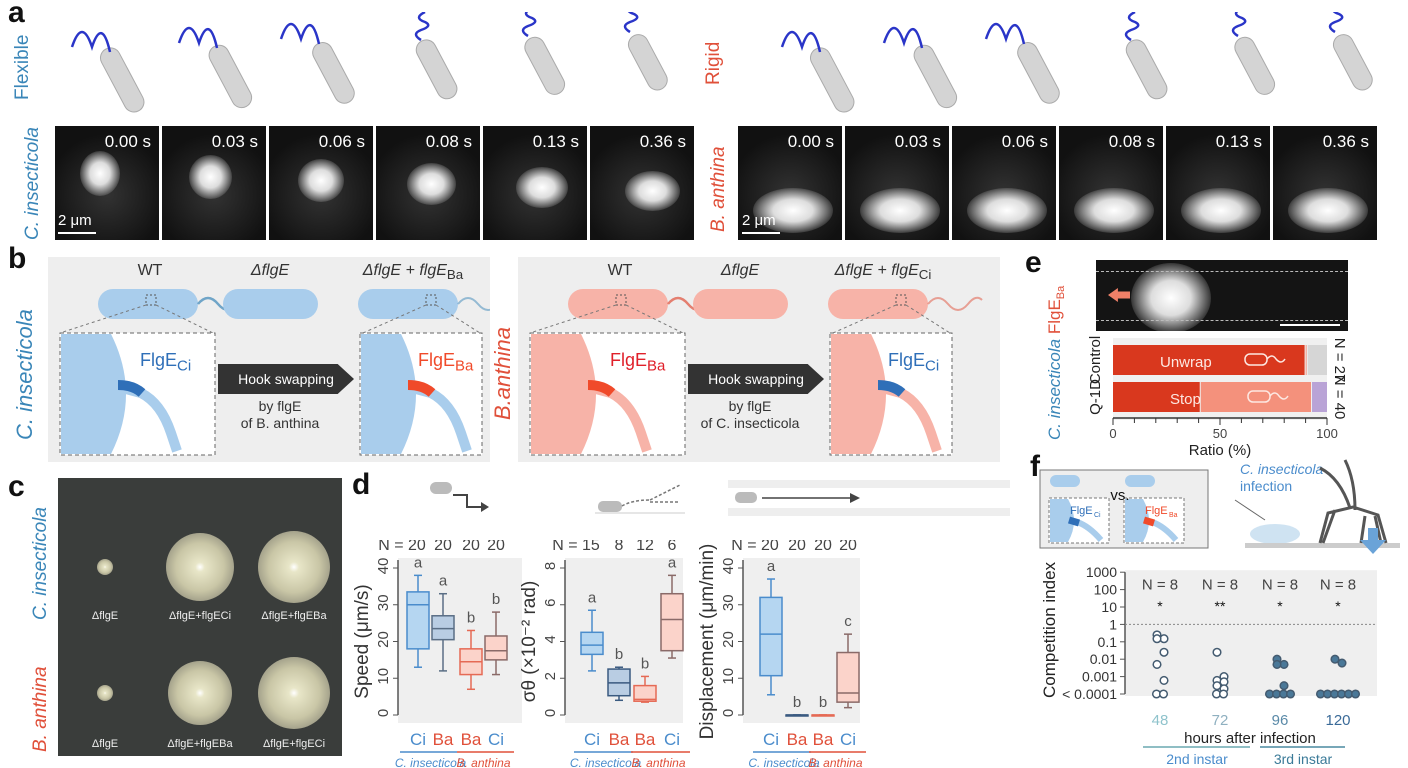 The width and height of the screenshot is (1408, 768). What do you see at coordinates (876, 270) in the screenshot?
I see `rescue-text: ΔflgE + flgE` at bounding box center [876, 270].